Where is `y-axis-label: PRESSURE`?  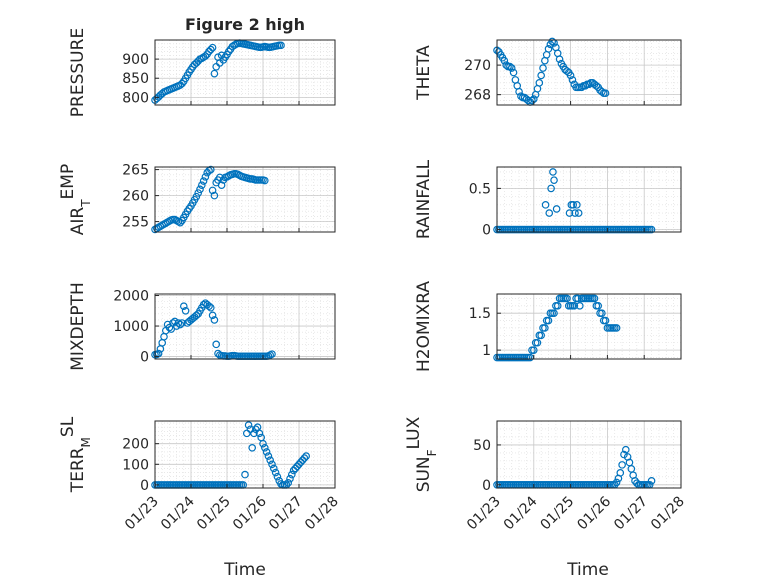 y-axis-label: PRESSURE is located at coordinates (78, 72).